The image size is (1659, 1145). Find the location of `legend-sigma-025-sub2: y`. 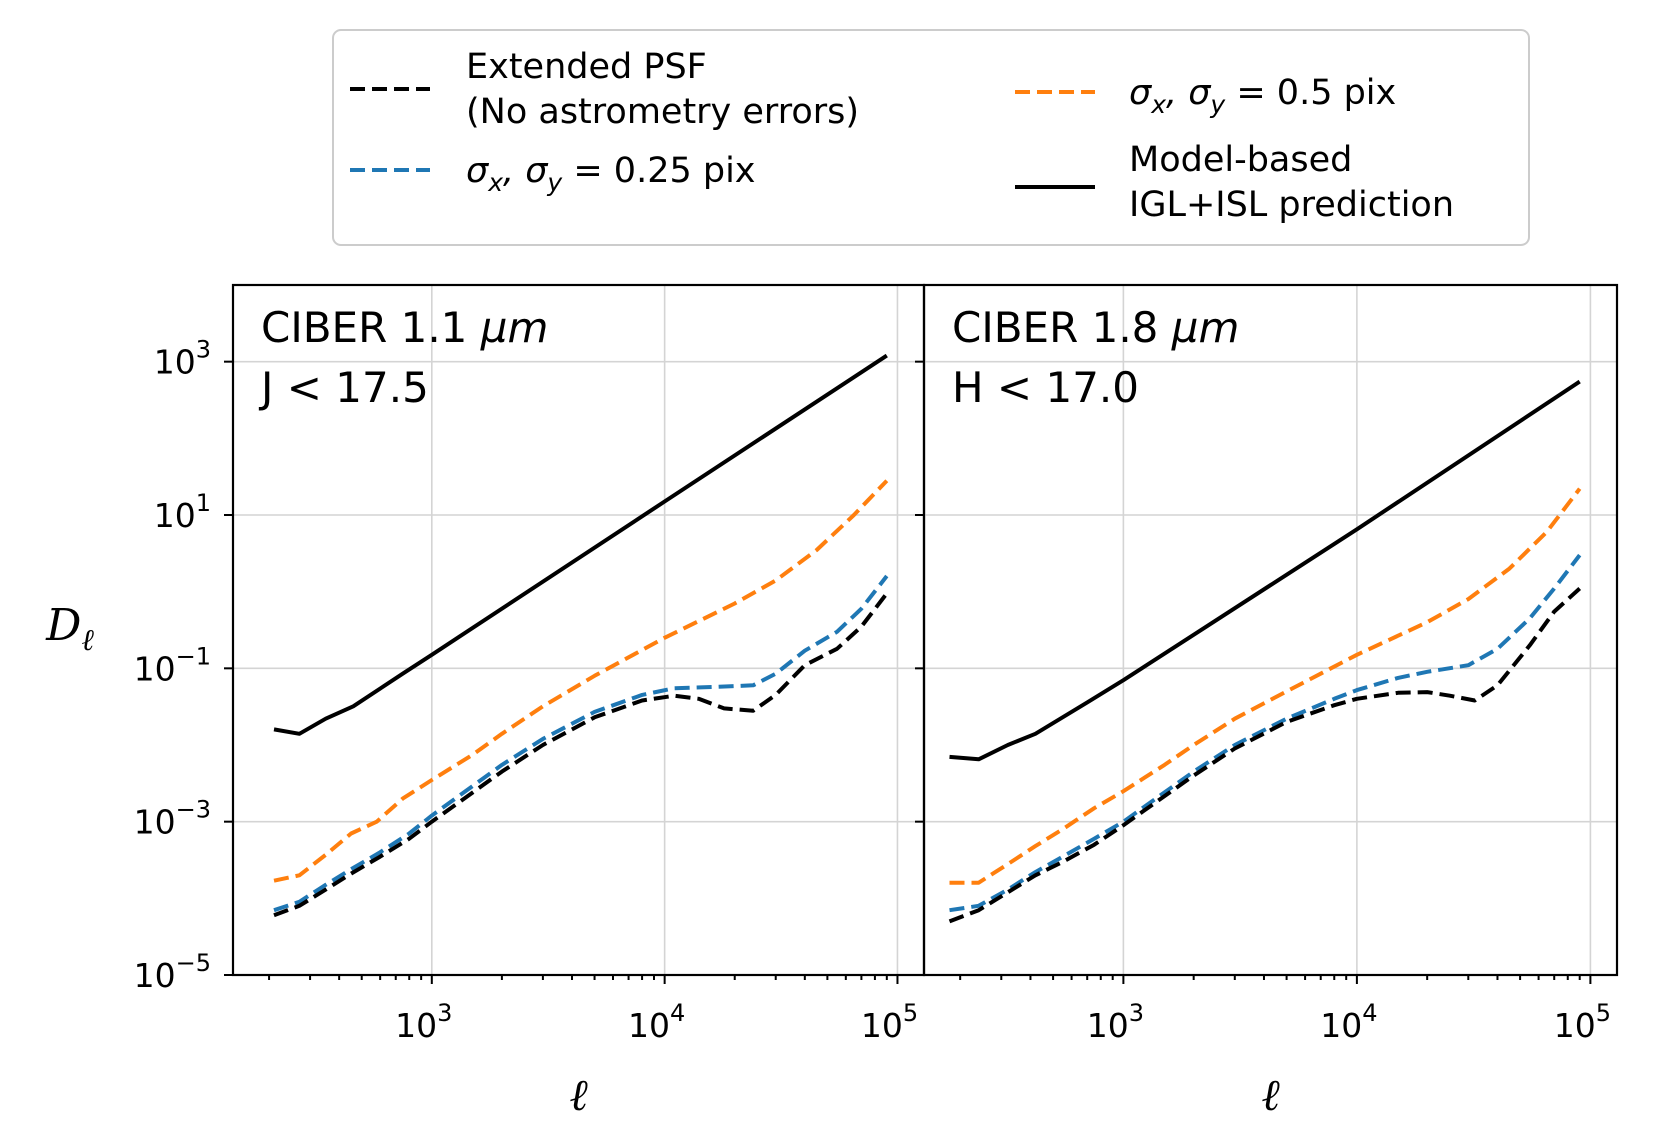

legend-sigma-025-sub2: y is located at coordinates (554, 182).